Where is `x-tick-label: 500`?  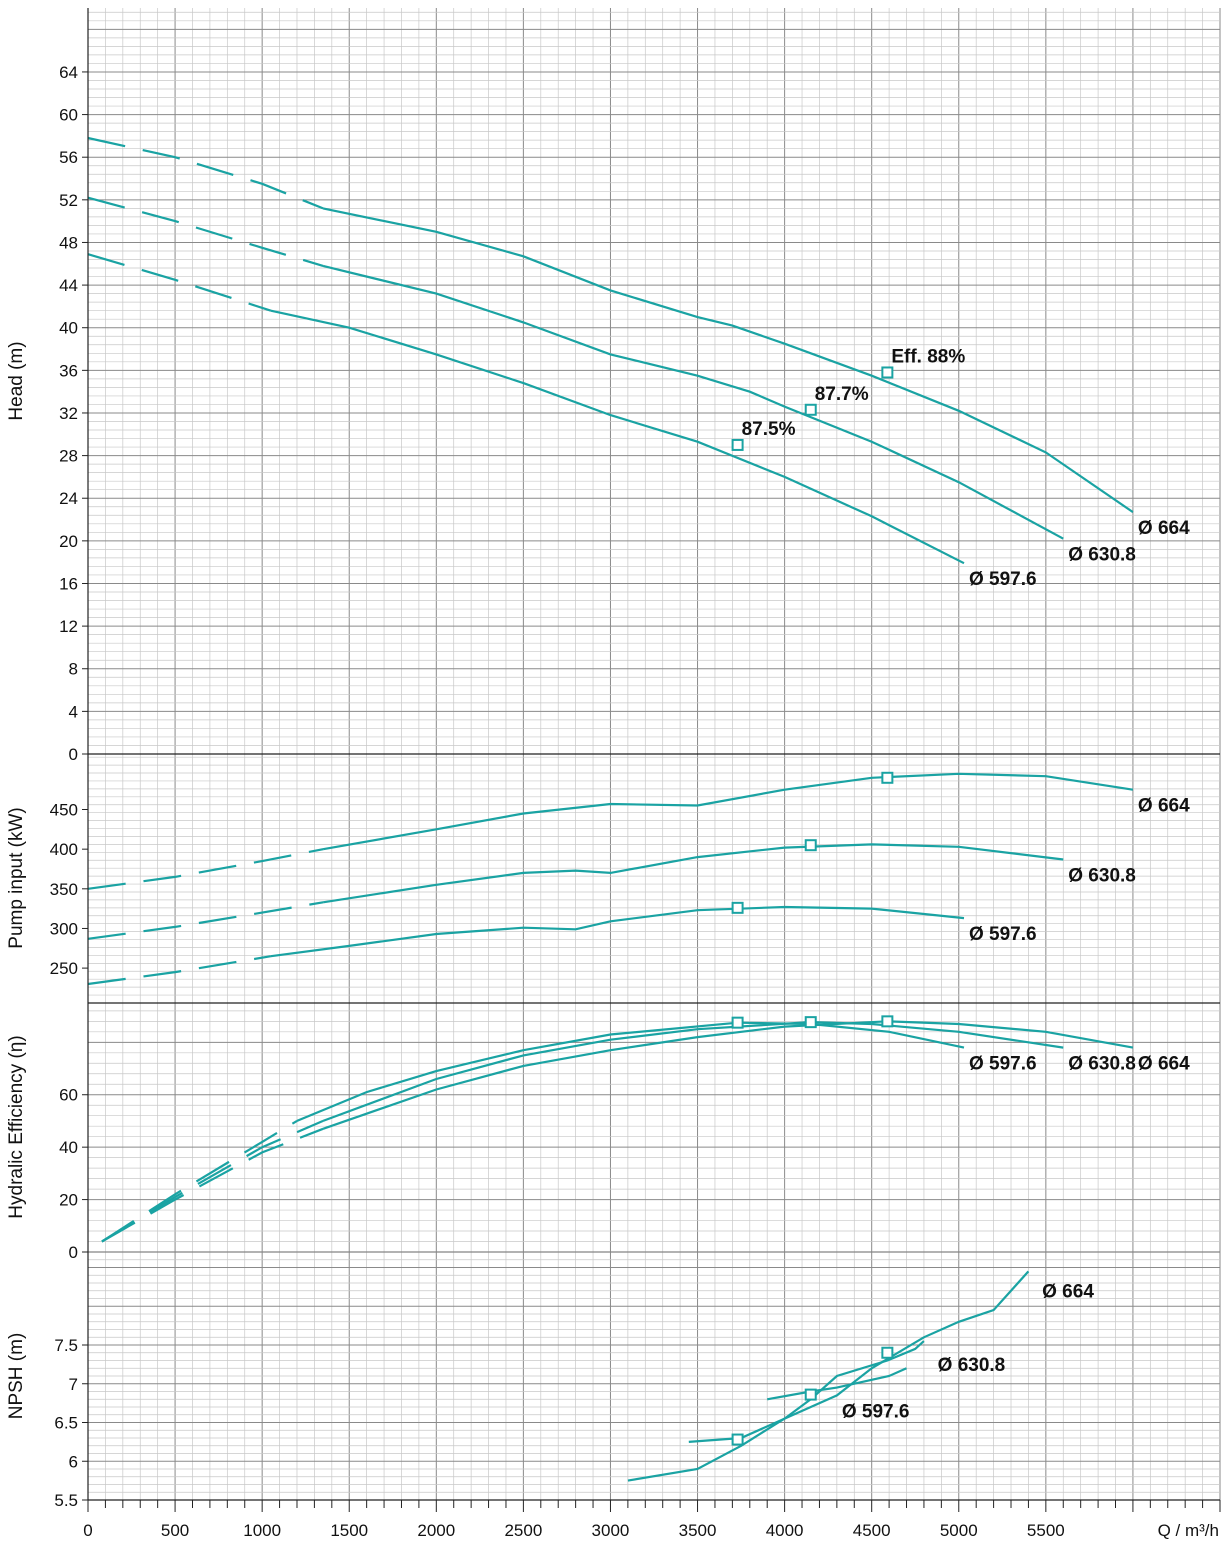 x-tick-label: 500 is located at coordinates (175, 1530).